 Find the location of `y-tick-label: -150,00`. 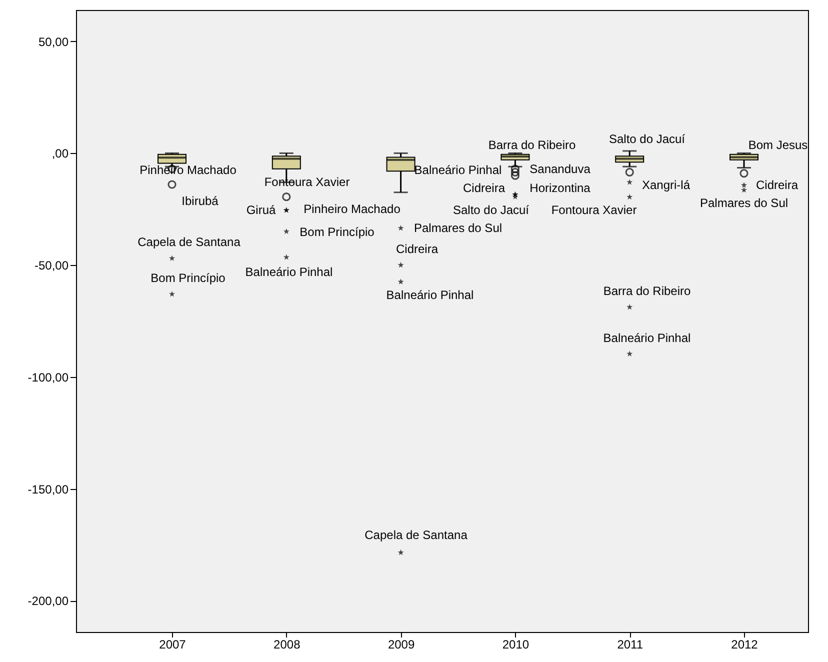

y-tick-label: -150,00 is located at coordinates (48, 489).